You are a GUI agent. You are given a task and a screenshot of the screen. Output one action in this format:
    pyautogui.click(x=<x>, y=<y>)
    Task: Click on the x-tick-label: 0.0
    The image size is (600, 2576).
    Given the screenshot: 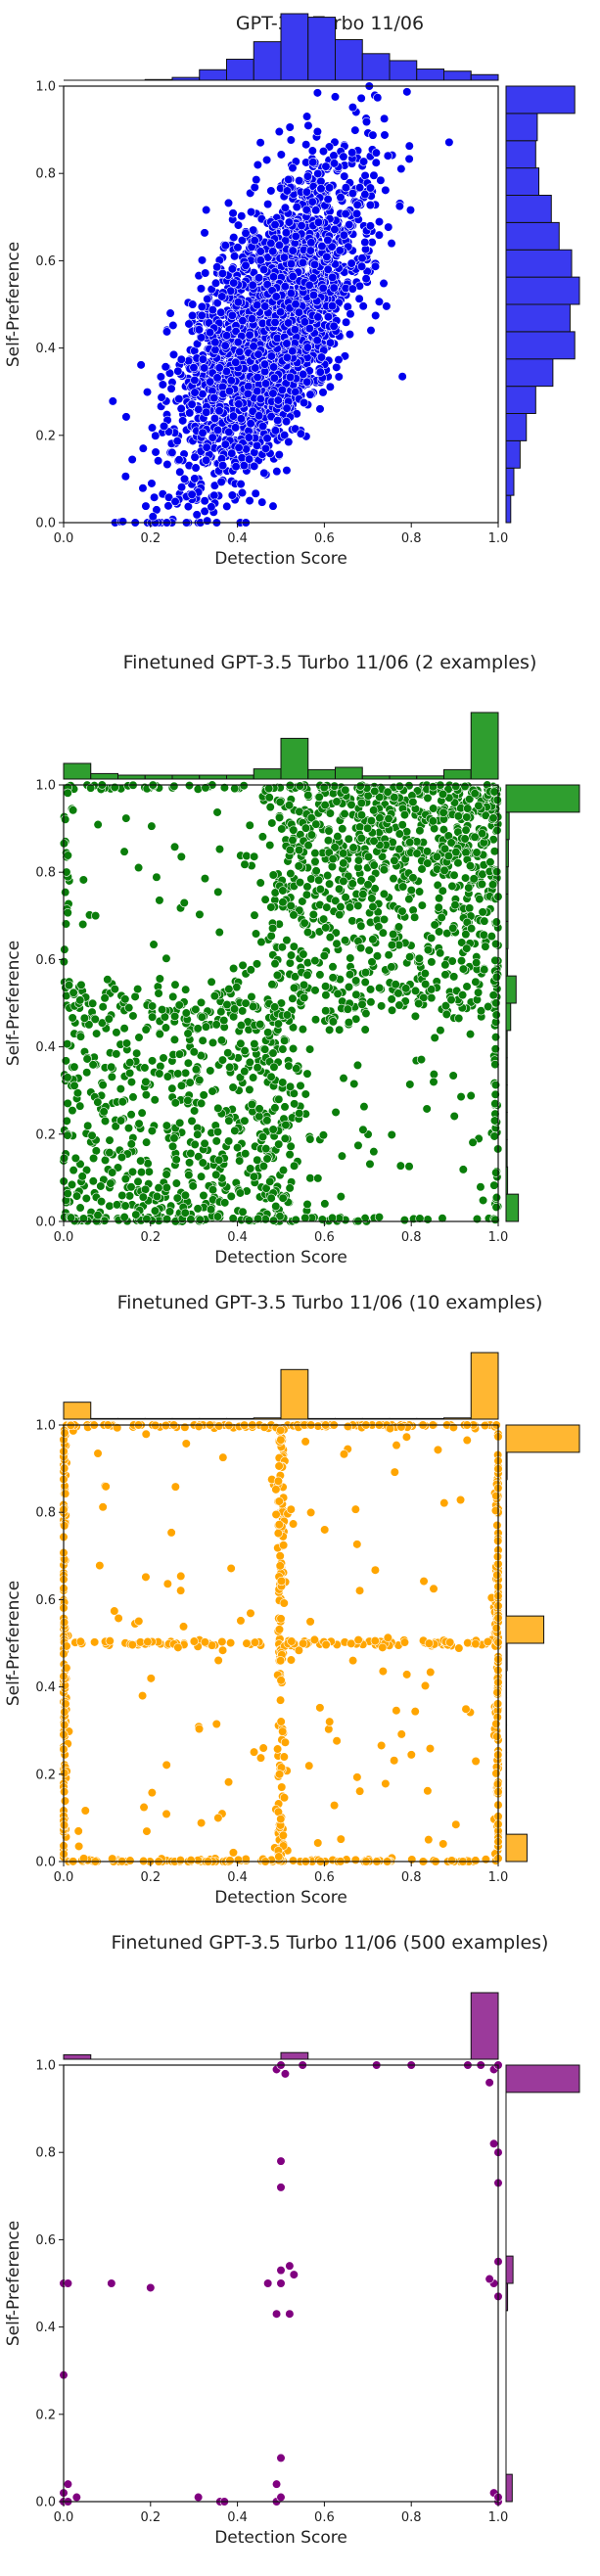 What is the action you would take?
    pyautogui.click(x=64, y=538)
    